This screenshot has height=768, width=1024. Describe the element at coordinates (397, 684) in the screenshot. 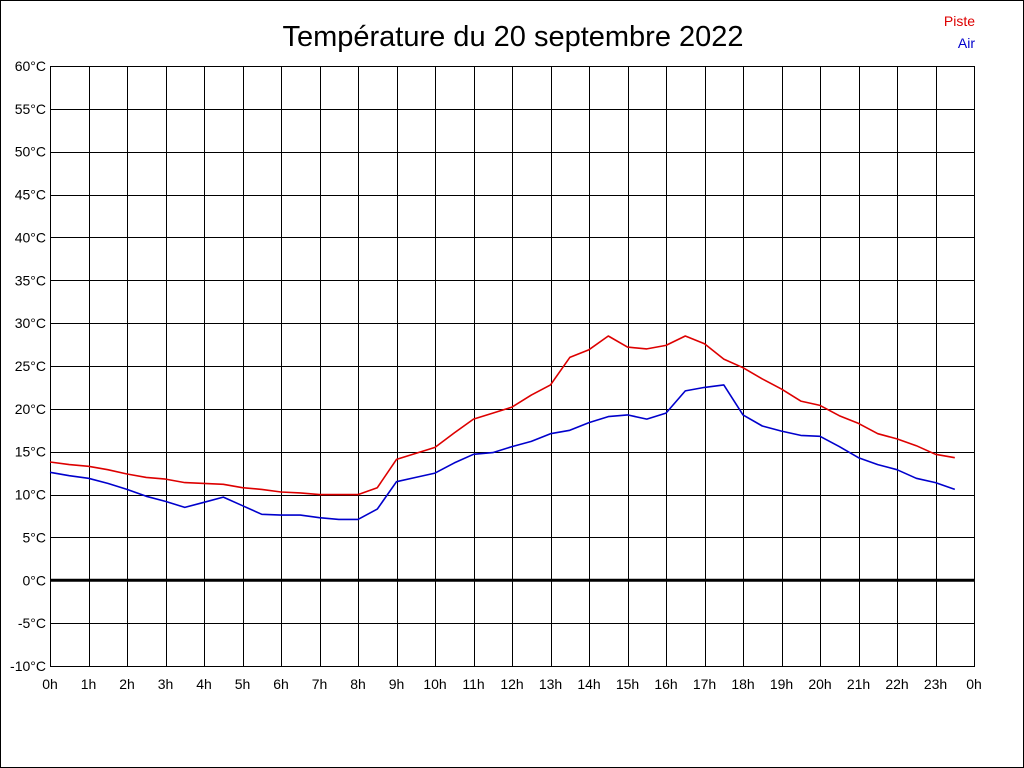

I see `x-tick-label: 9h` at that location.